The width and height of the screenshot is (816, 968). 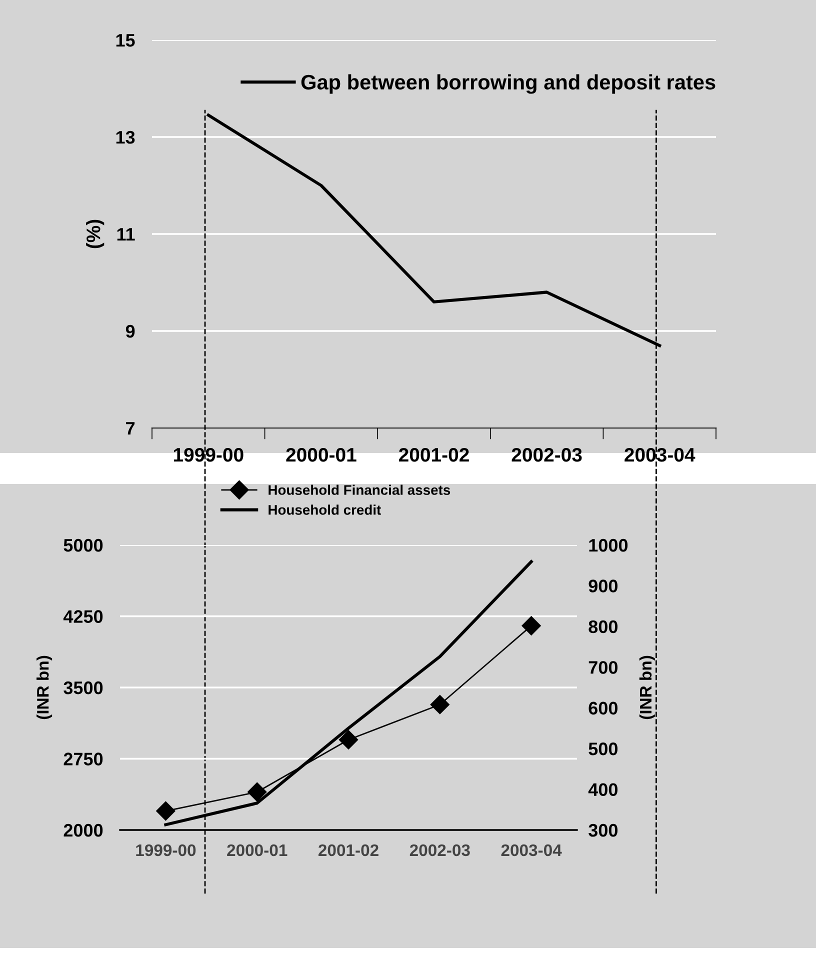 What do you see at coordinates (126, 234) in the screenshot?
I see `y-tick-label: 11` at bounding box center [126, 234].